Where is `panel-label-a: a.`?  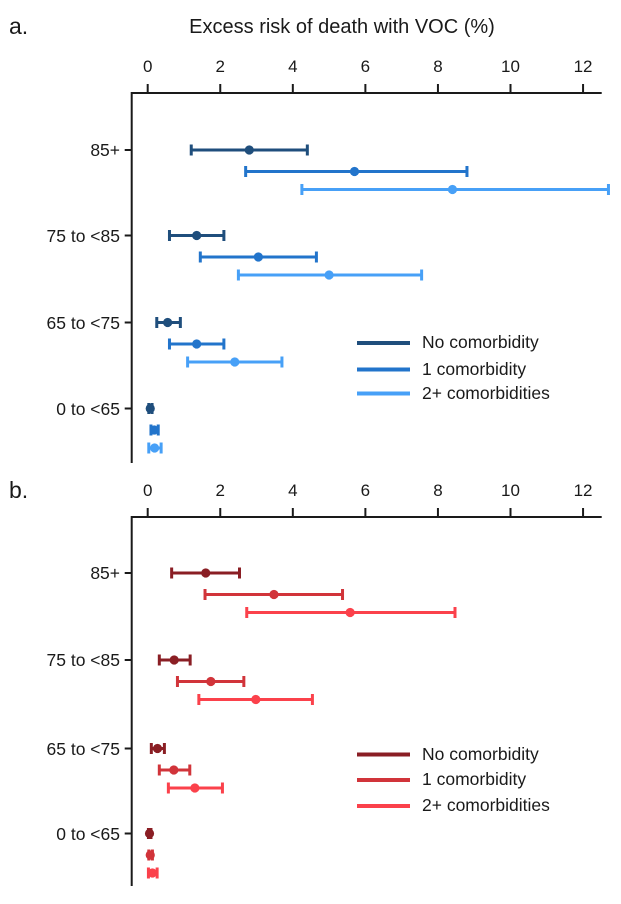 panel-label-a: a. is located at coordinates (19, 26).